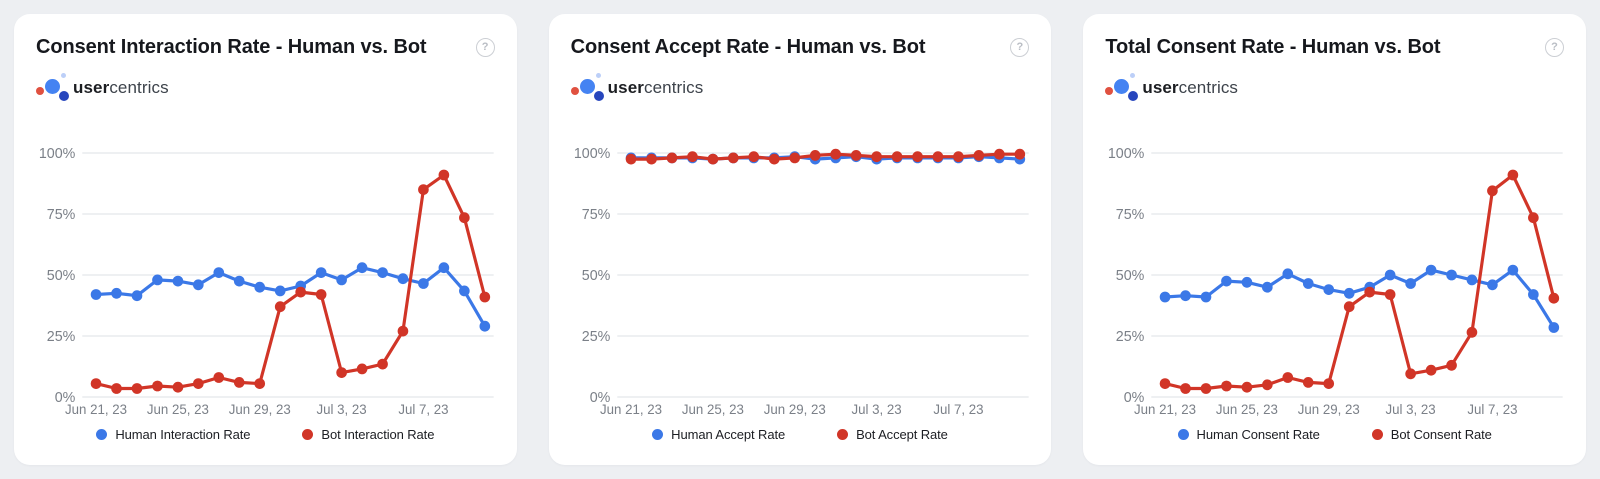 This screenshot has height=479, width=1600. What do you see at coordinates (1248, 434) in the screenshot?
I see `legend-item-human: Human Consent Rate` at bounding box center [1248, 434].